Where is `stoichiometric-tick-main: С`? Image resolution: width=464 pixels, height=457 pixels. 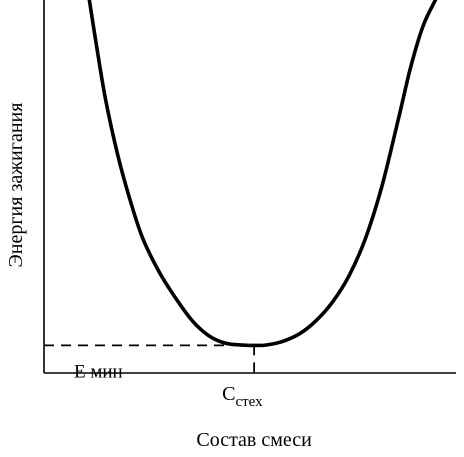
stoichiometric-tick-main: С is located at coordinates (228, 394).